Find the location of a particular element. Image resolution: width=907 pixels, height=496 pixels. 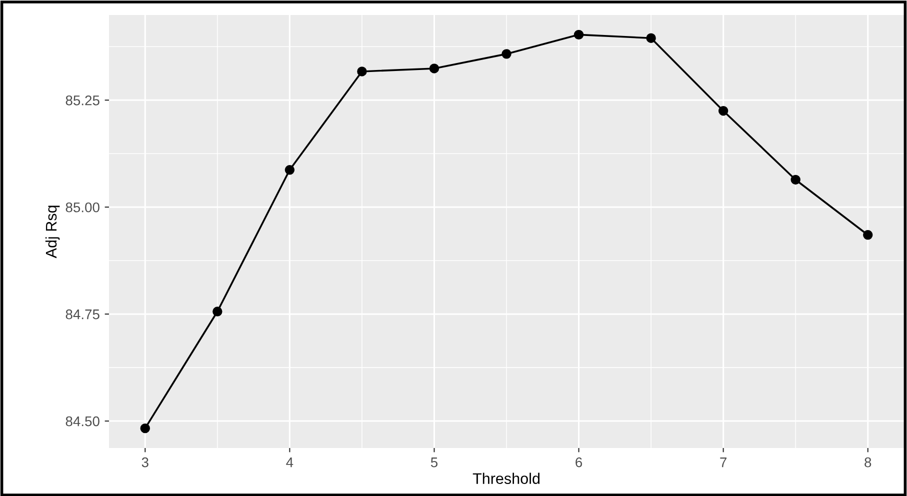

x-tick-label: 3 is located at coordinates (145, 462).